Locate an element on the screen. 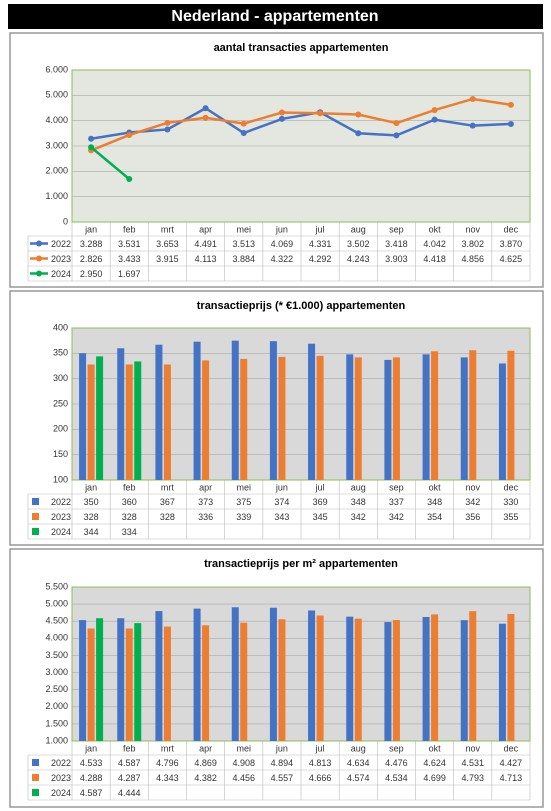 The width and height of the screenshot is (551, 811). table-value: 3.653 is located at coordinates (167, 244).